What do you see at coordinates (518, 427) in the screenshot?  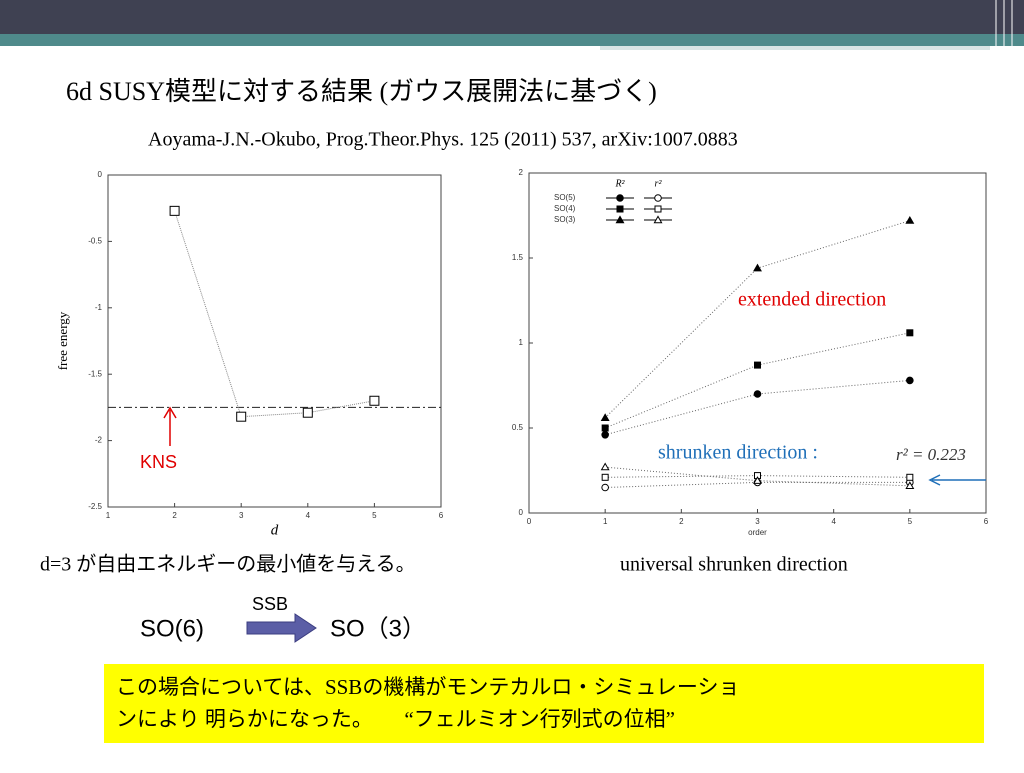 I see `y-tick-label: 0.5` at bounding box center [518, 427].